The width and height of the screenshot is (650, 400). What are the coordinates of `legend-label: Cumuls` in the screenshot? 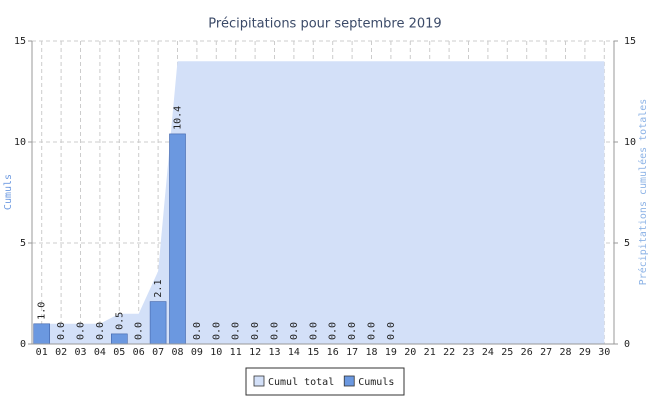 It's located at (376, 382).